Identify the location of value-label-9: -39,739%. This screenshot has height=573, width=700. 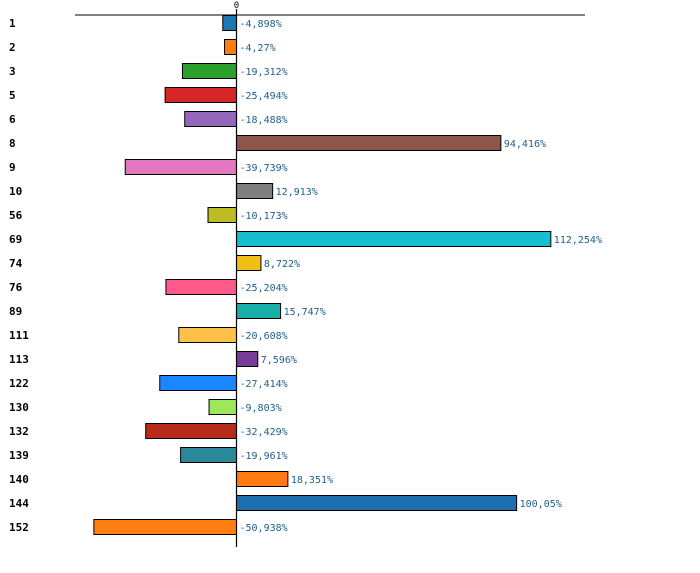
(264, 168).